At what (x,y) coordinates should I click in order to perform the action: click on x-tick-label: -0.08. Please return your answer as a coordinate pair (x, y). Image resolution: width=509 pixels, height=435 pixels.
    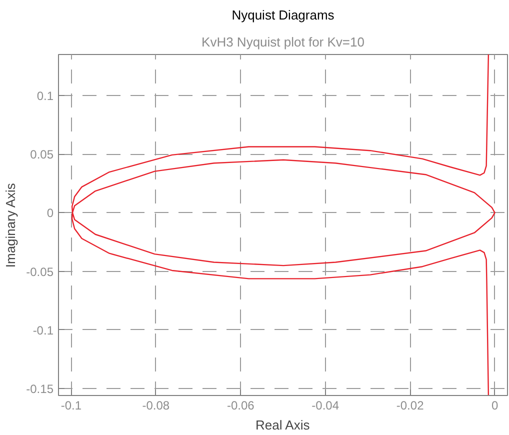
    Looking at the image, I should click on (156, 405).